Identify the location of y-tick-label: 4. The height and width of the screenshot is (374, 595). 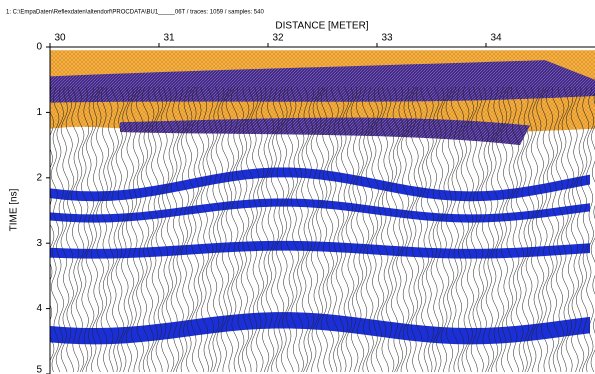
(39, 308).